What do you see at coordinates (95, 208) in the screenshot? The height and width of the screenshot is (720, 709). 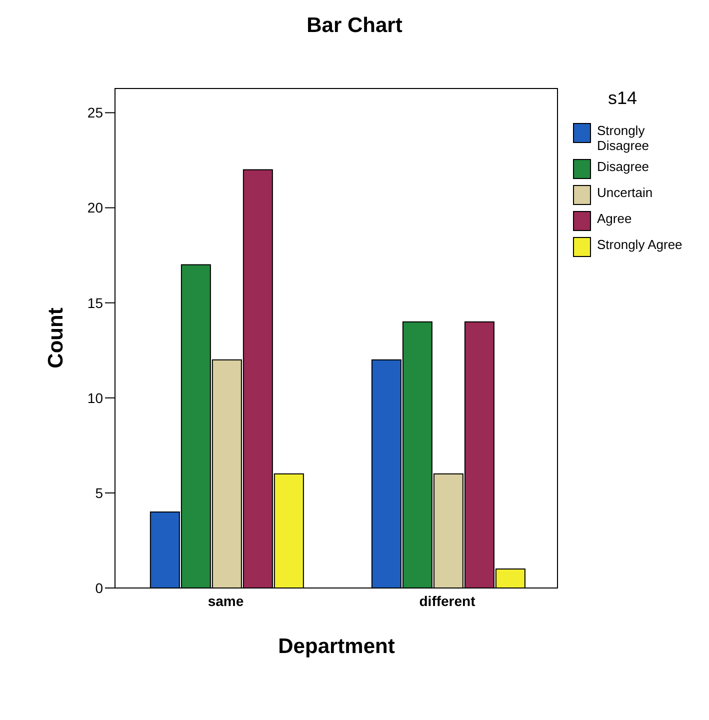 I see `y-tick-label: 20` at bounding box center [95, 208].